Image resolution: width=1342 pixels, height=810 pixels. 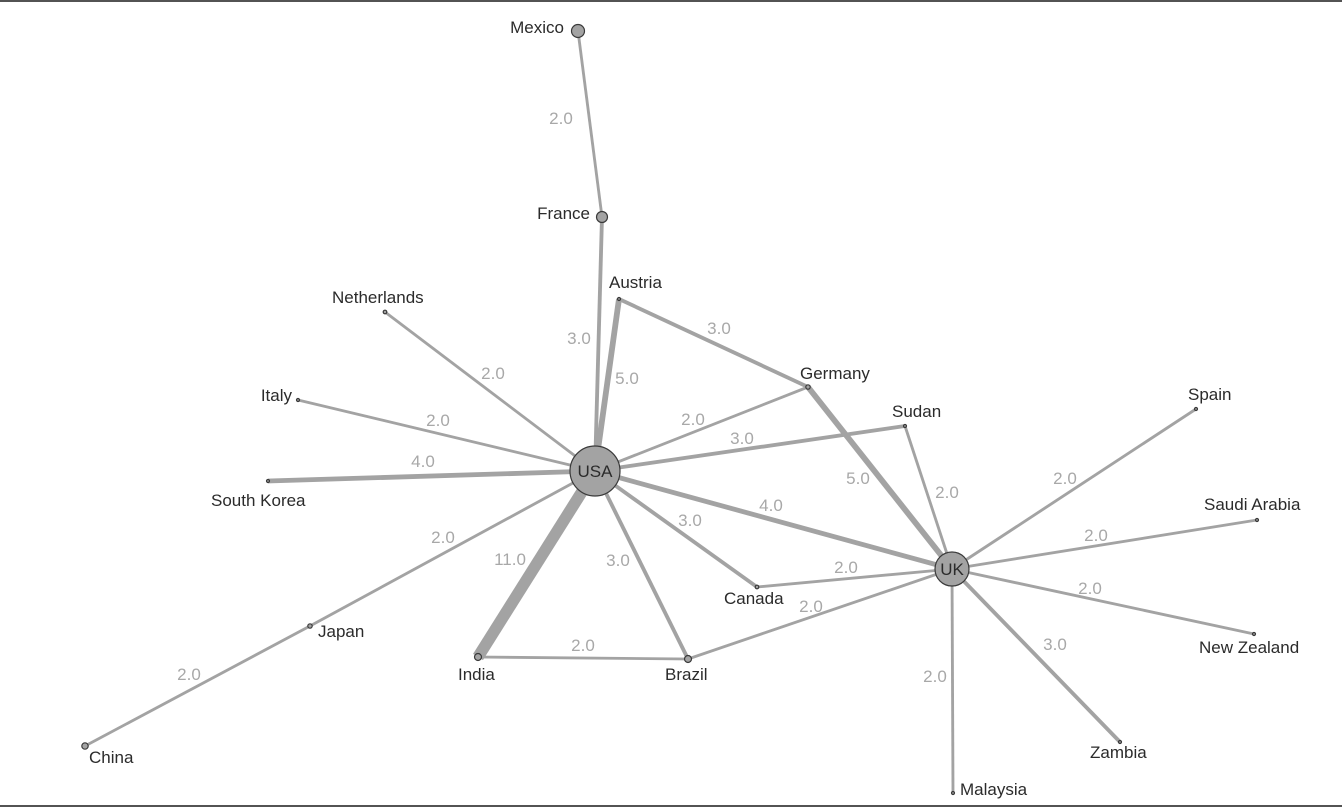 I want to click on node-malaysia, so click(x=953, y=793).